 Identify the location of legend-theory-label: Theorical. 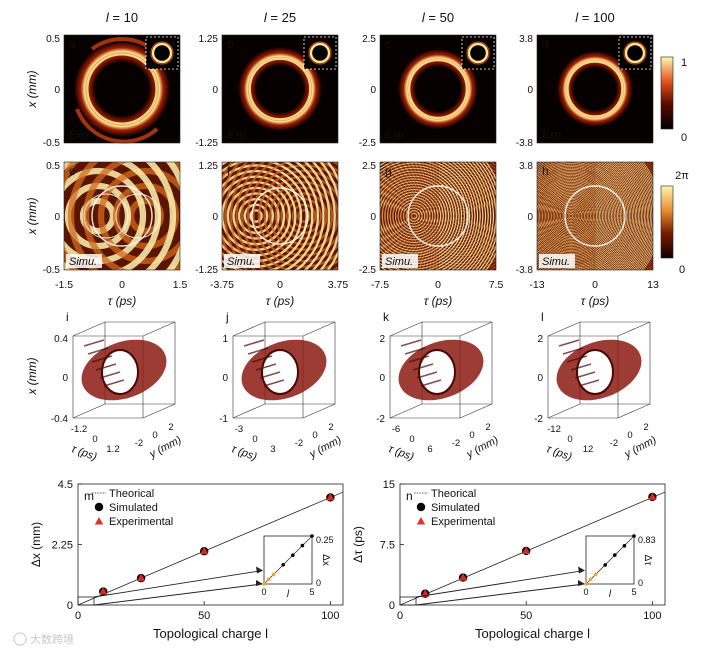
(131, 494).